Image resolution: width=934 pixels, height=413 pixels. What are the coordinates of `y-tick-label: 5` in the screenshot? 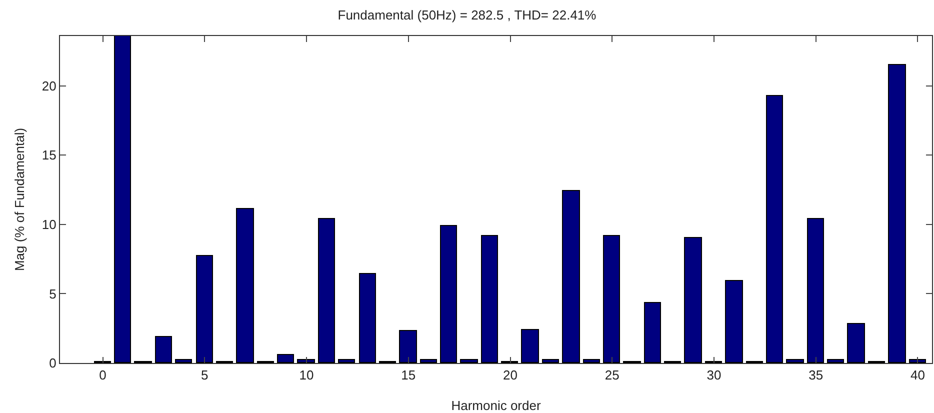 It's located at (52, 294).